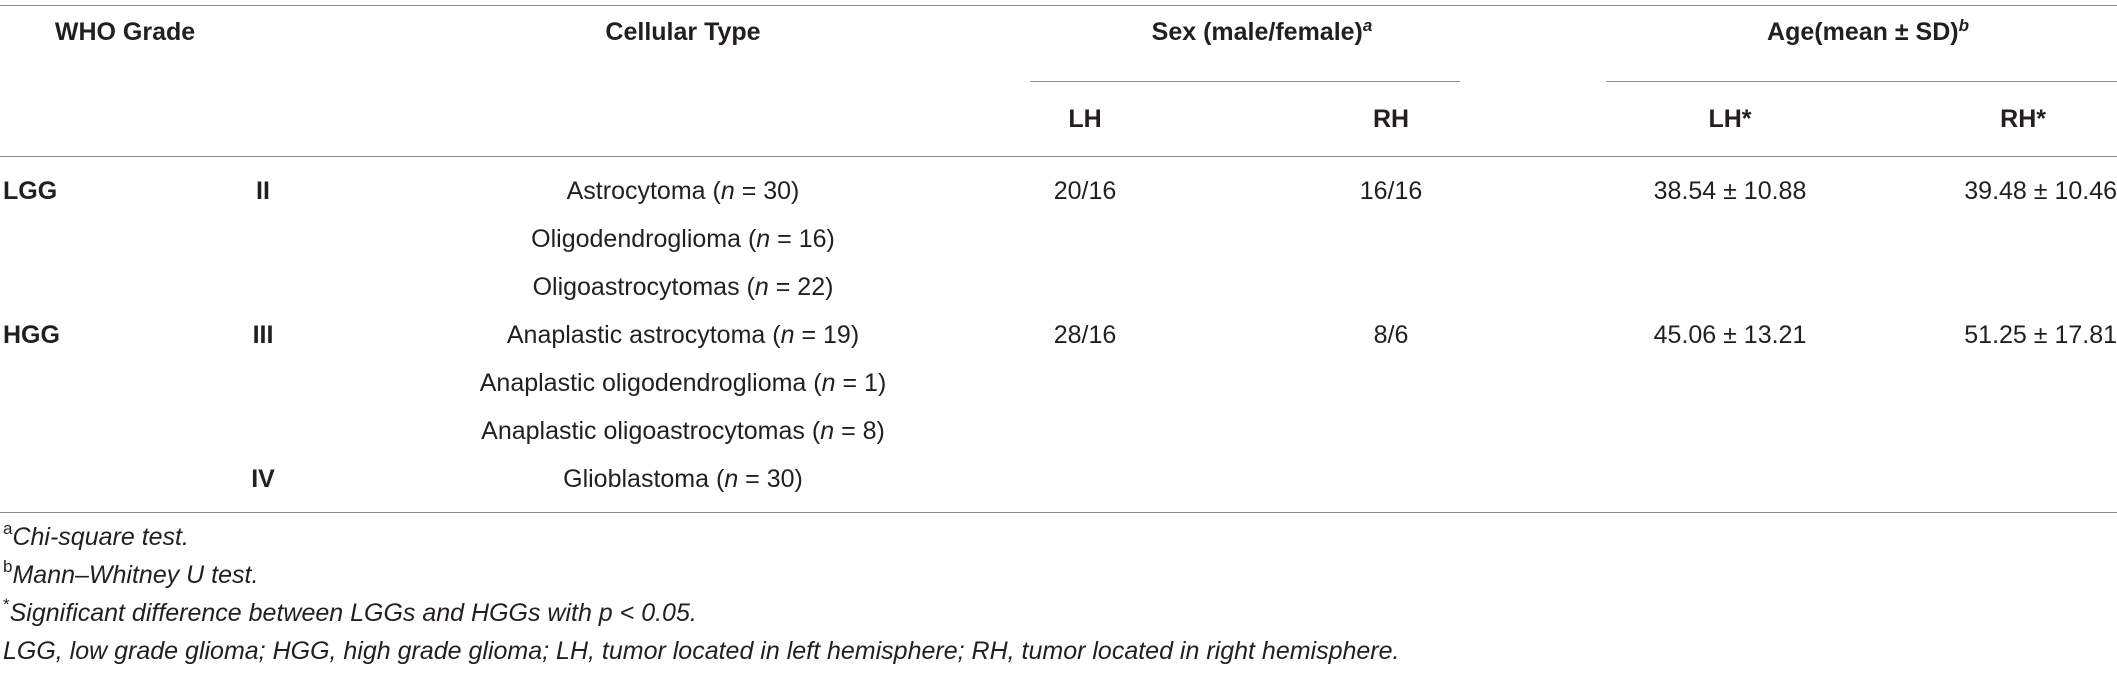 The image size is (2117, 675). What do you see at coordinates (2040, 335) in the screenshot?
I see `age-rh-cell: 51.25 ± 17.81` at bounding box center [2040, 335].